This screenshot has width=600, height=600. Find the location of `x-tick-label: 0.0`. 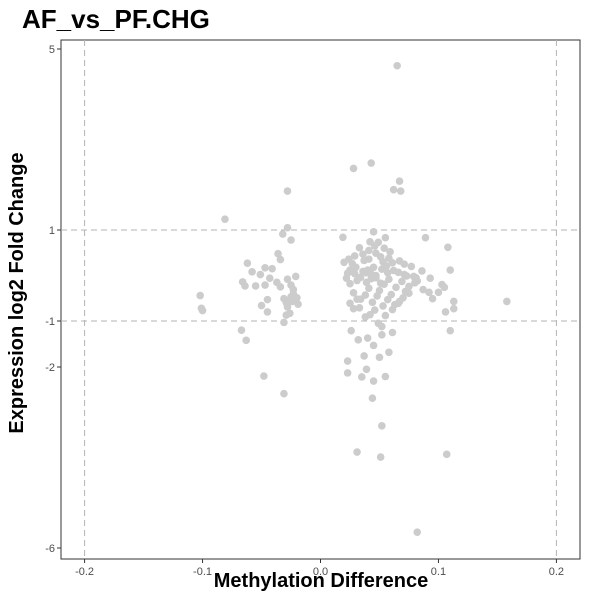

x-tick-label: 0.0 is located at coordinates (320, 572).